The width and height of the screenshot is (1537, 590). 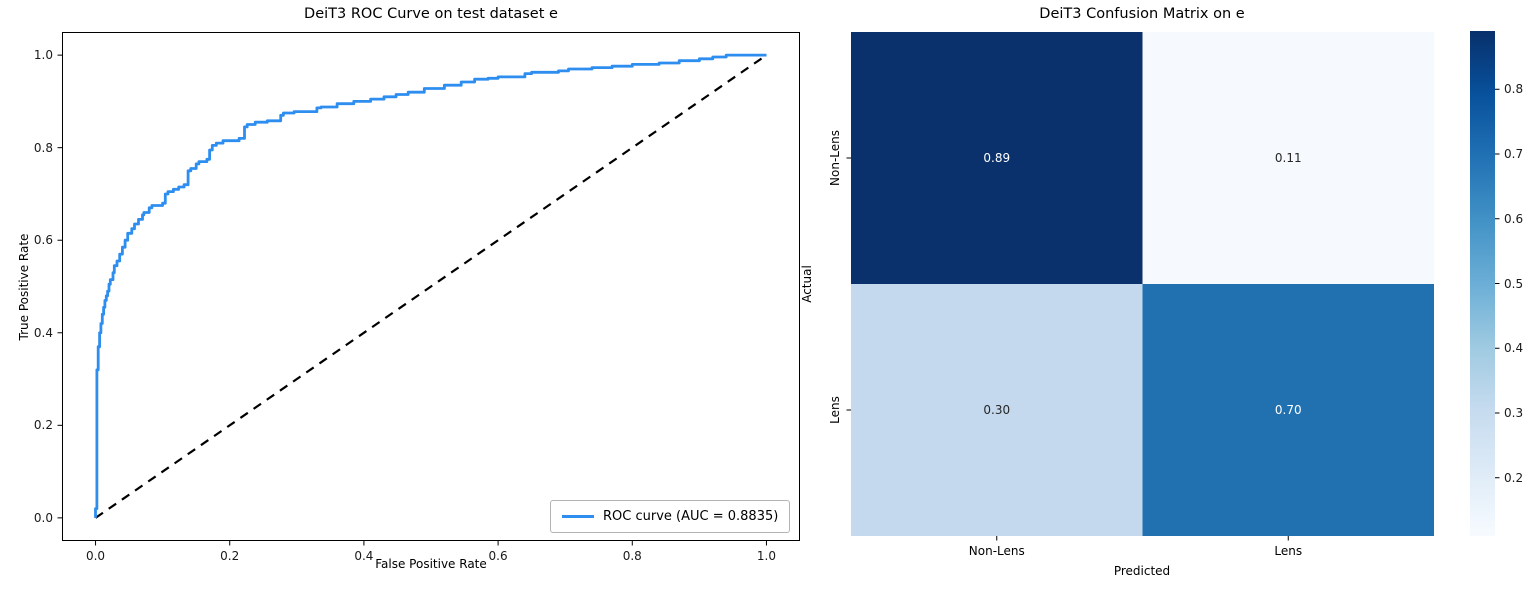 I want to click on roc-x-tick-label: 0.4, so click(x=364, y=556).